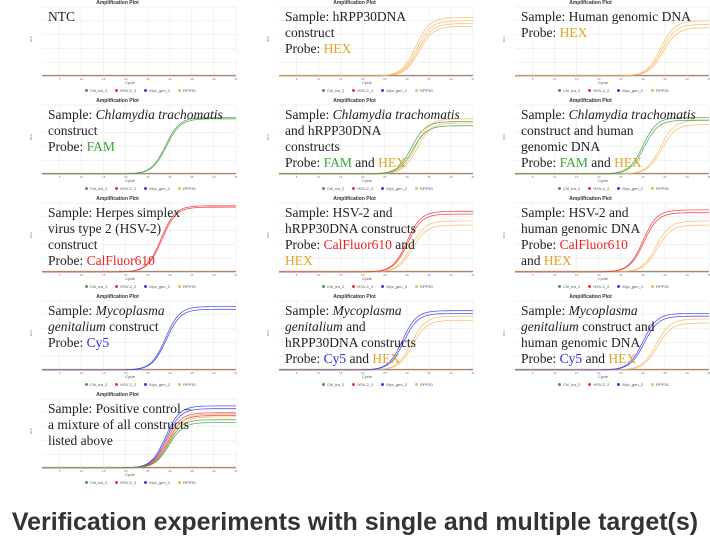 The height and width of the screenshot is (540, 710). Describe the element at coordinates (114, 229) in the screenshot. I see `description-line: virus type 2 (HSV-2)` at that location.